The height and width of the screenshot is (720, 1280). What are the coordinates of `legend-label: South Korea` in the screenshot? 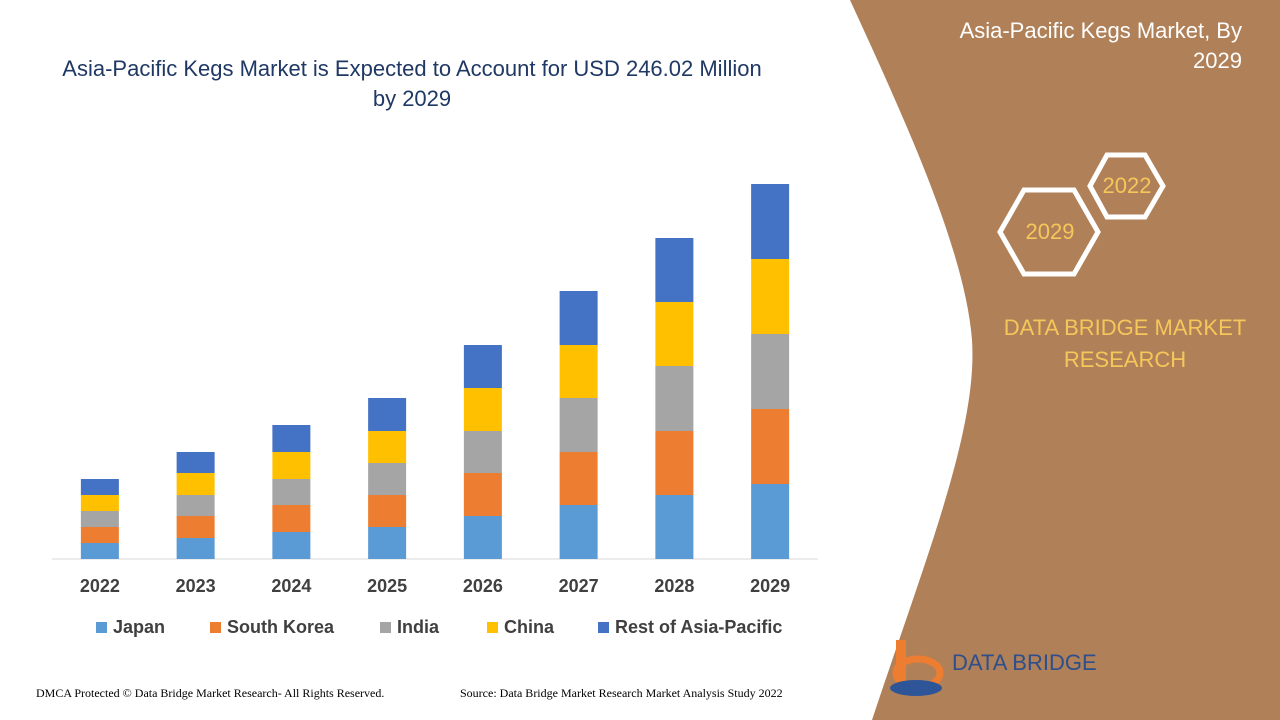 It's located at (281, 627).